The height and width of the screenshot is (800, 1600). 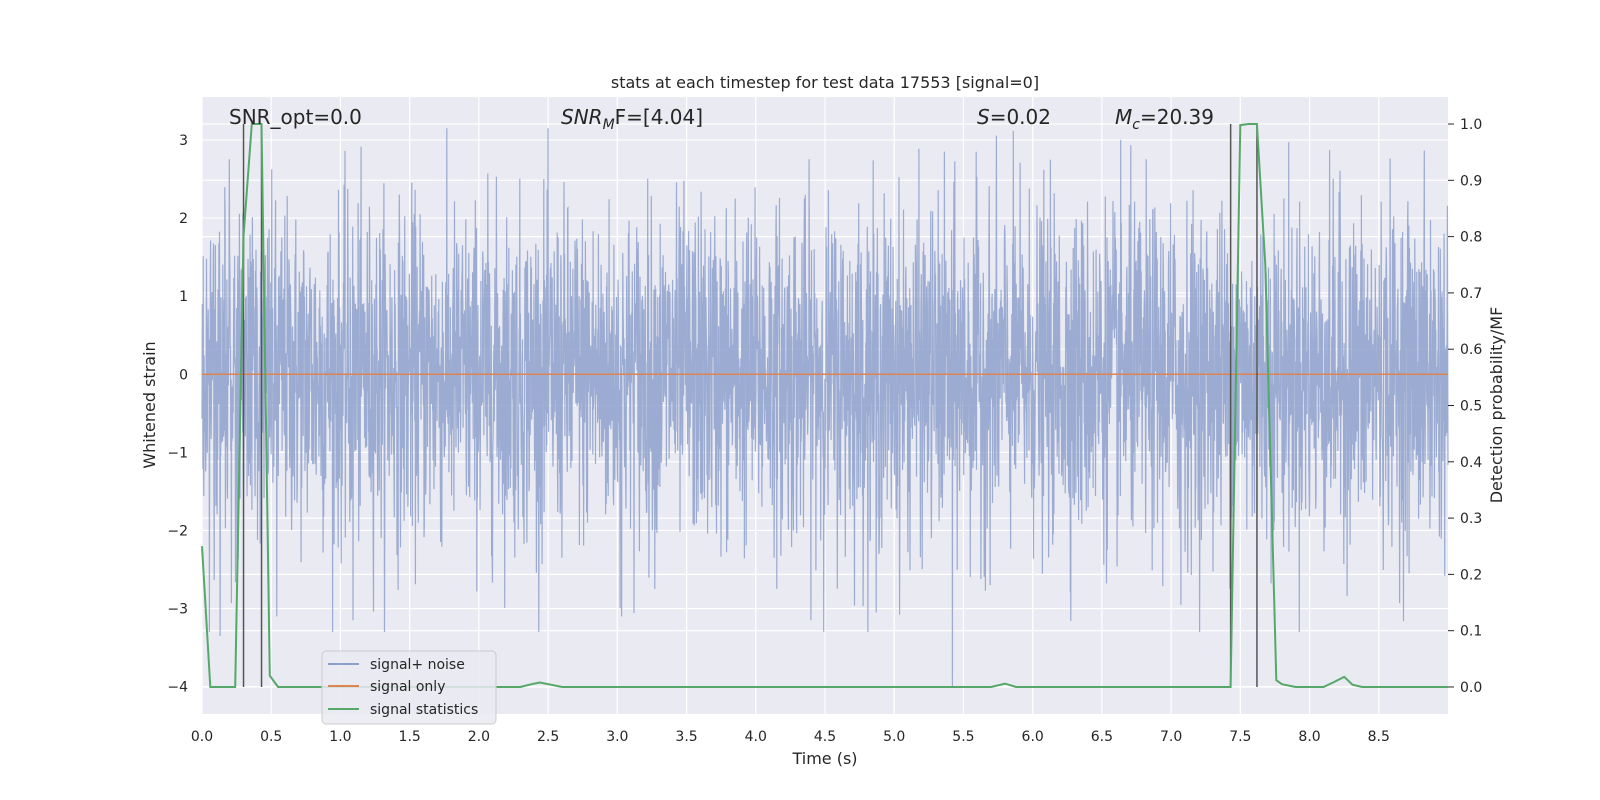 What do you see at coordinates (894, 737) in the screenshot?
I see `x-tick-label: 5.0` at bounding box center [894, 737].